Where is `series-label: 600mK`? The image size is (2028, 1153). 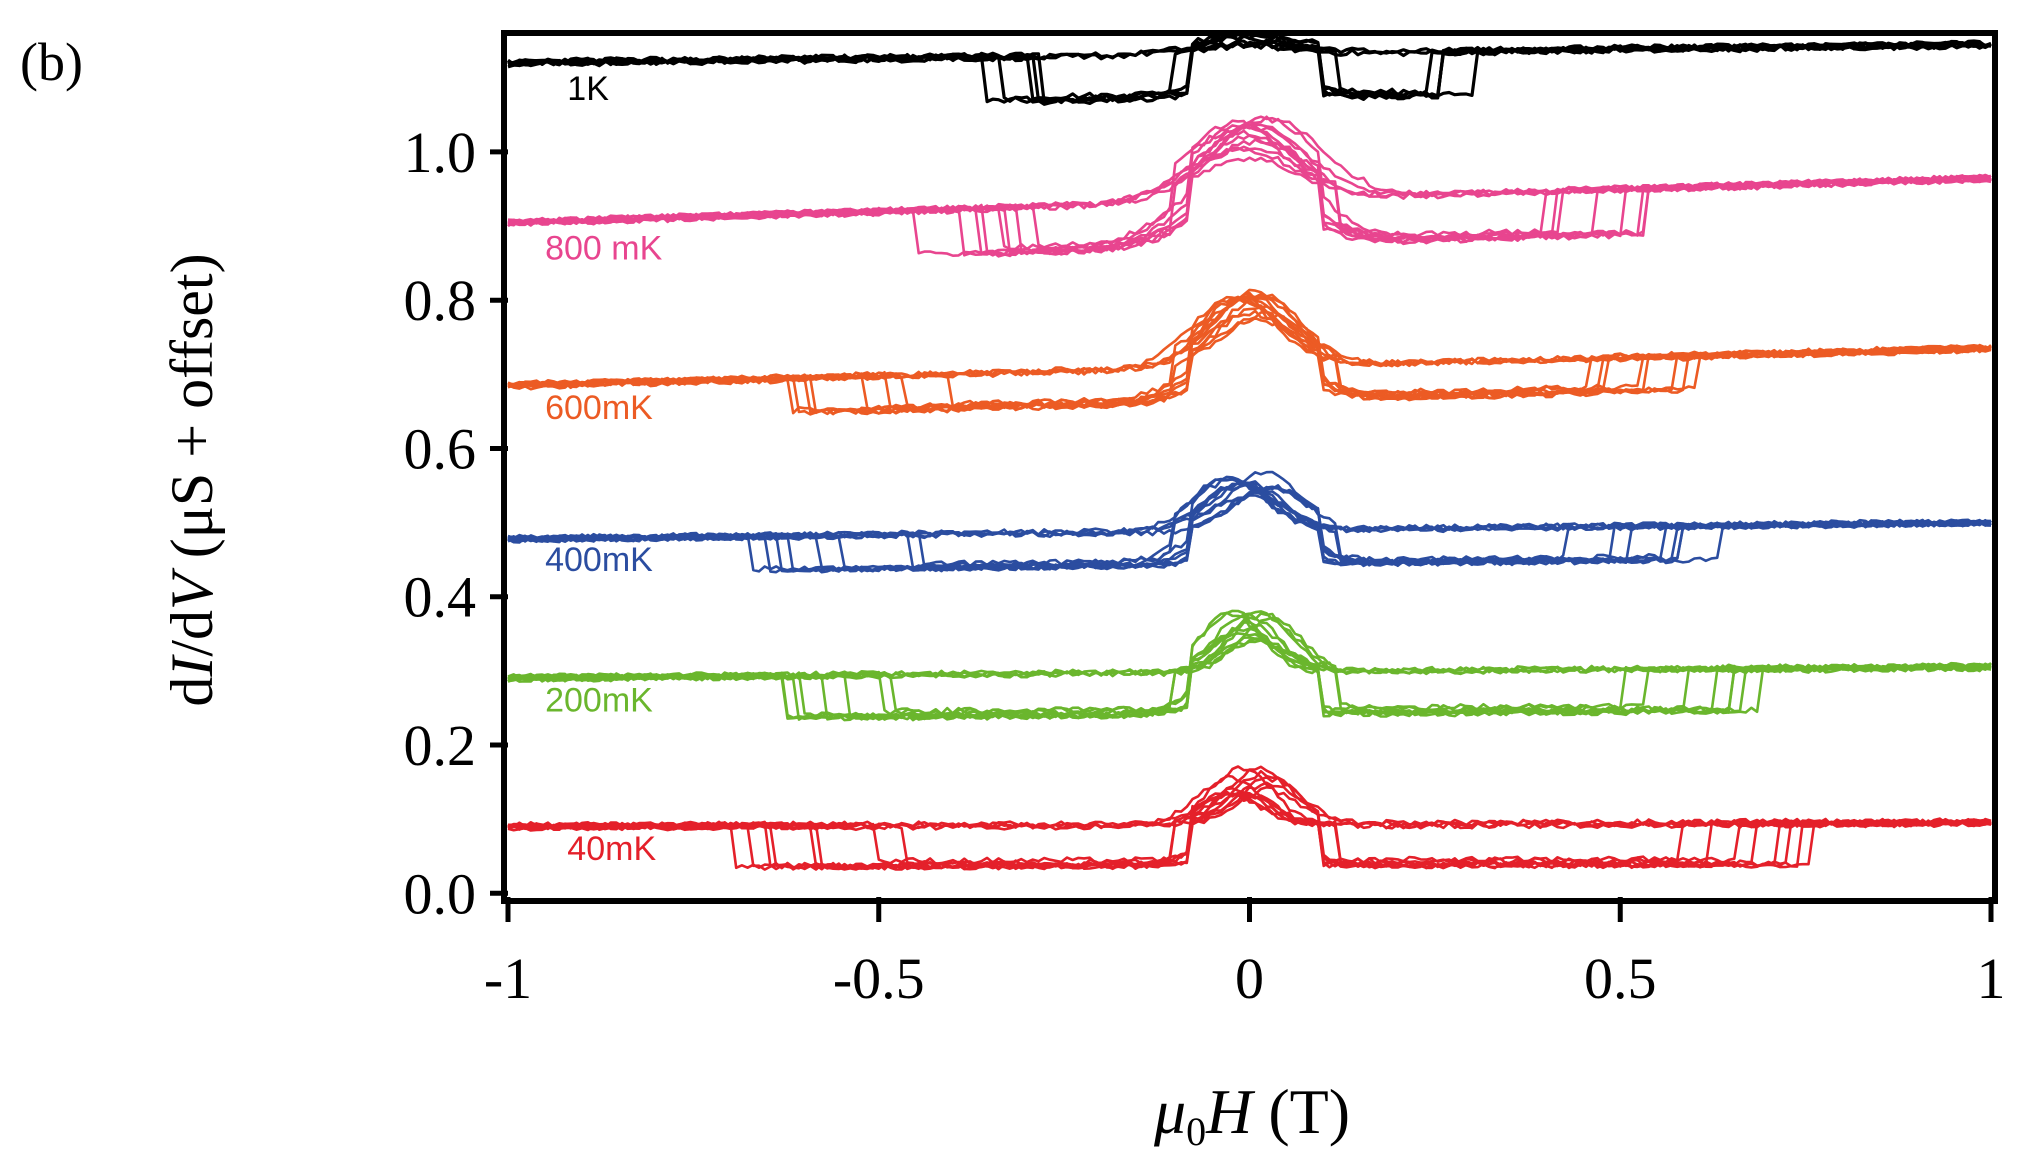 series-label: 600mK is located at coordinates (599, 408).